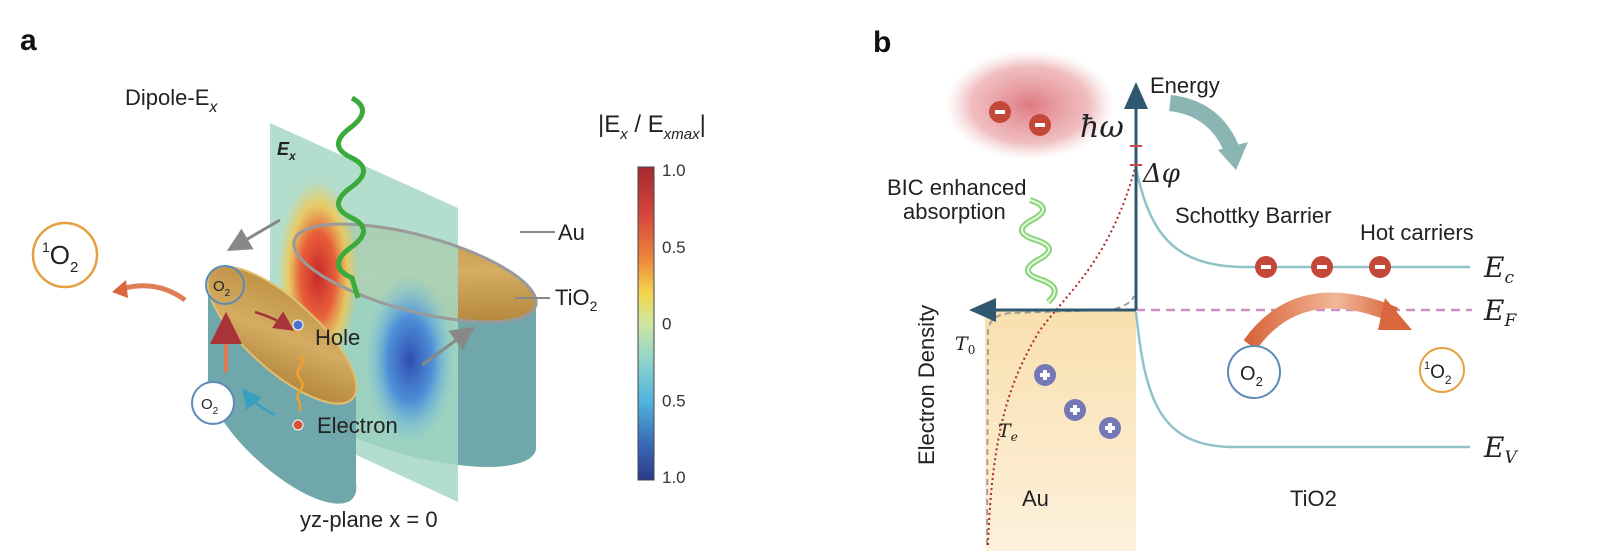 The image size is (1601, 551). What do you see at coordinates (300, 382) in the screenshot?
I see `relaxation-wave-icon` at bounding box center [300, 382].